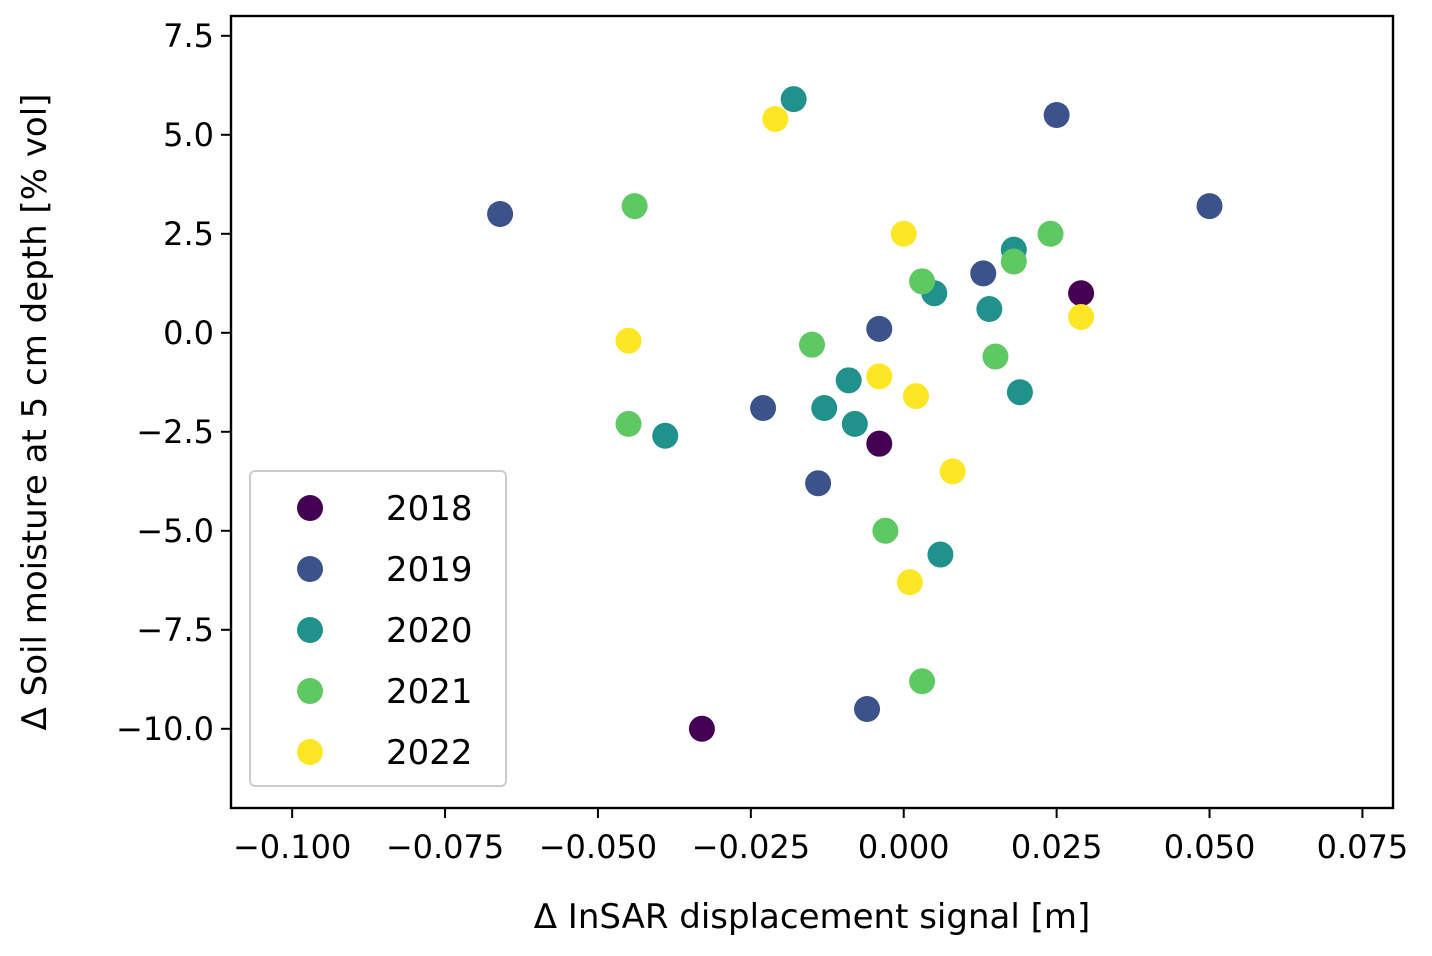  What do you see at coordinates (188, 36) in the screenshot?
I see `y-tick-label: 7.5` at bounding box center [188, 36].